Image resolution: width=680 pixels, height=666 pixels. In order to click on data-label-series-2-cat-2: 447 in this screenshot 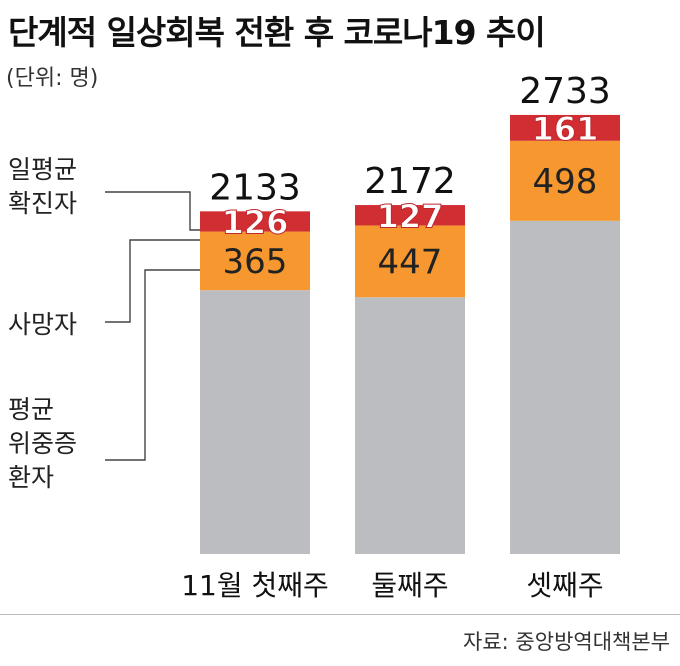, I will do `click(410, 262)`.